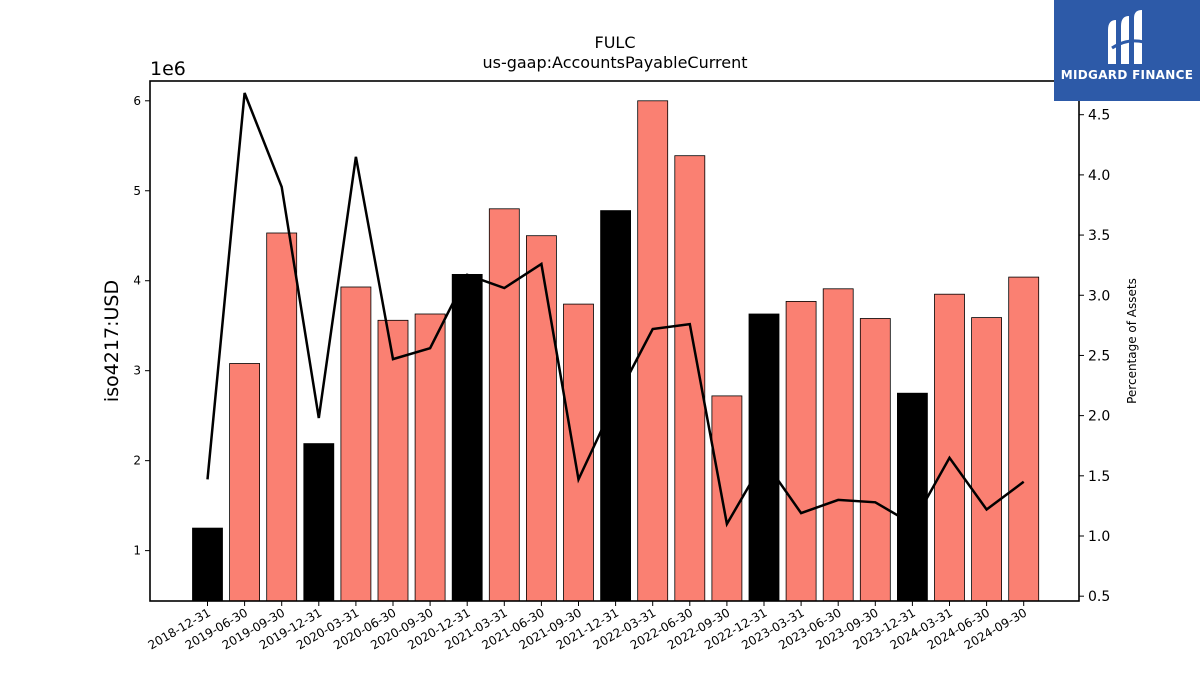  Describe the element at coordinates (1099, 537) in the screenshot. I see `y2-tick-label: 1.0` at that location.